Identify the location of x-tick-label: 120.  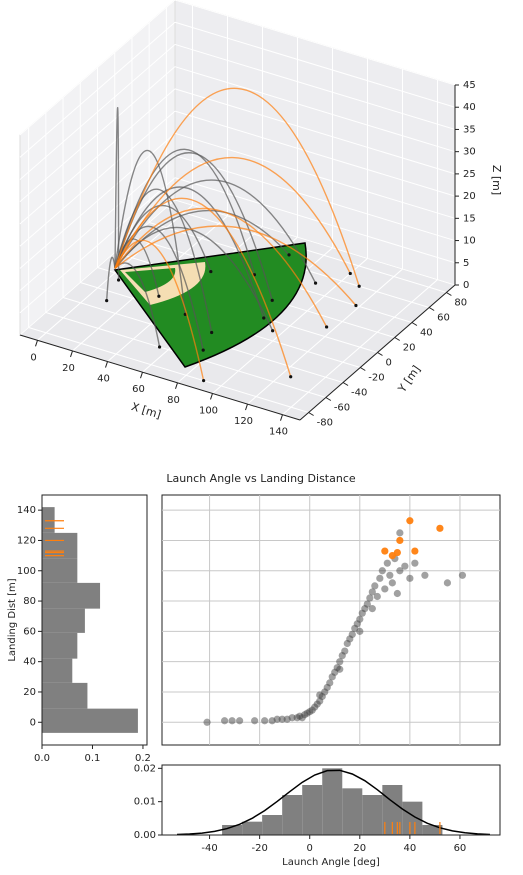
(243, 421).